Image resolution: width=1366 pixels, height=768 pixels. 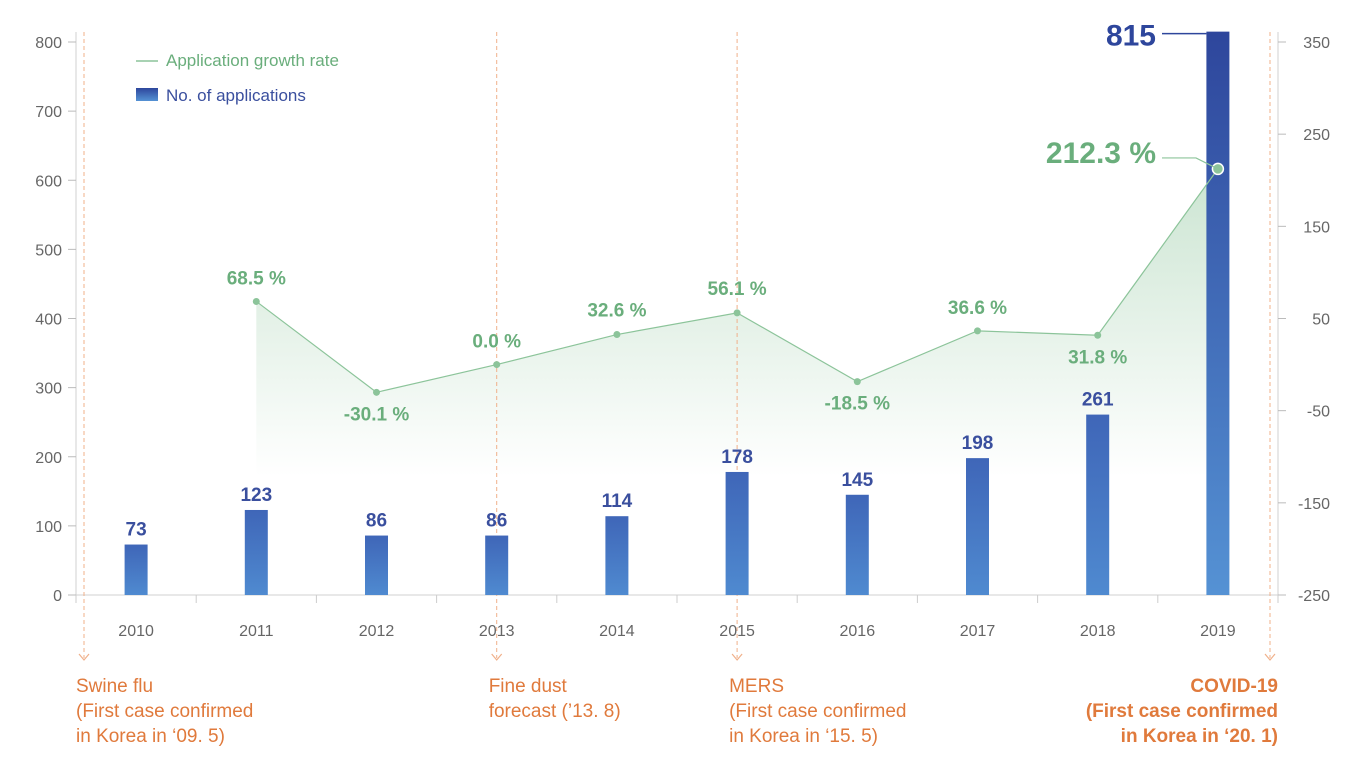 I want to click on event-arrow-icon-2015, so click(x=737, y=657).